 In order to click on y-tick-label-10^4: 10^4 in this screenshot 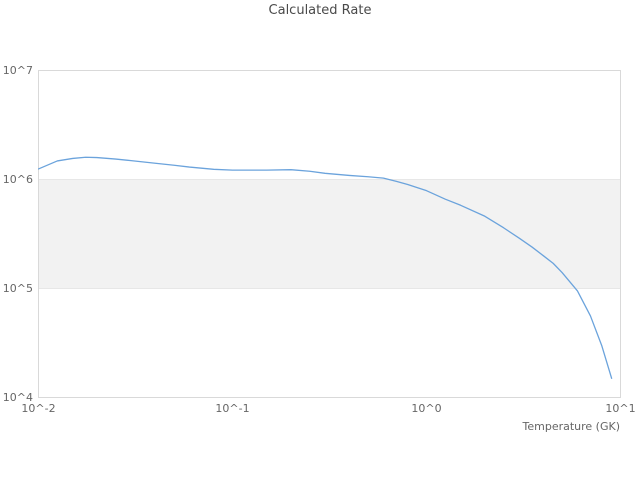, I will do `click(17, 397)`.